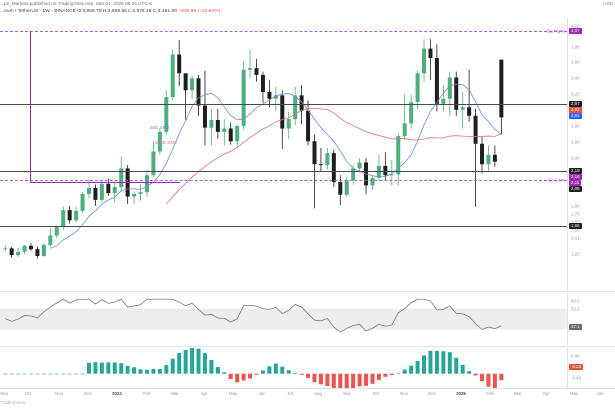 The width and height of the screenshot is (615, 410). Describe the element at coordinates (575, 78) in the screenshot. I see `price-tick-label: 3,40` at that location.